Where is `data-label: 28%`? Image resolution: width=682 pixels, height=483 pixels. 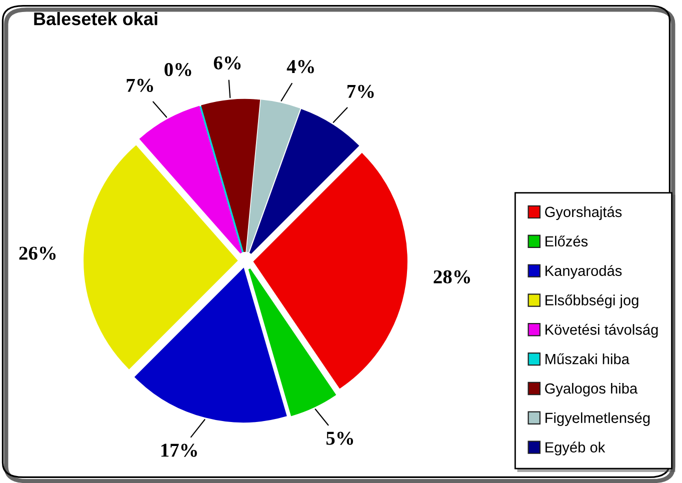
data-label: 28% is located at coordinates (452, 277).